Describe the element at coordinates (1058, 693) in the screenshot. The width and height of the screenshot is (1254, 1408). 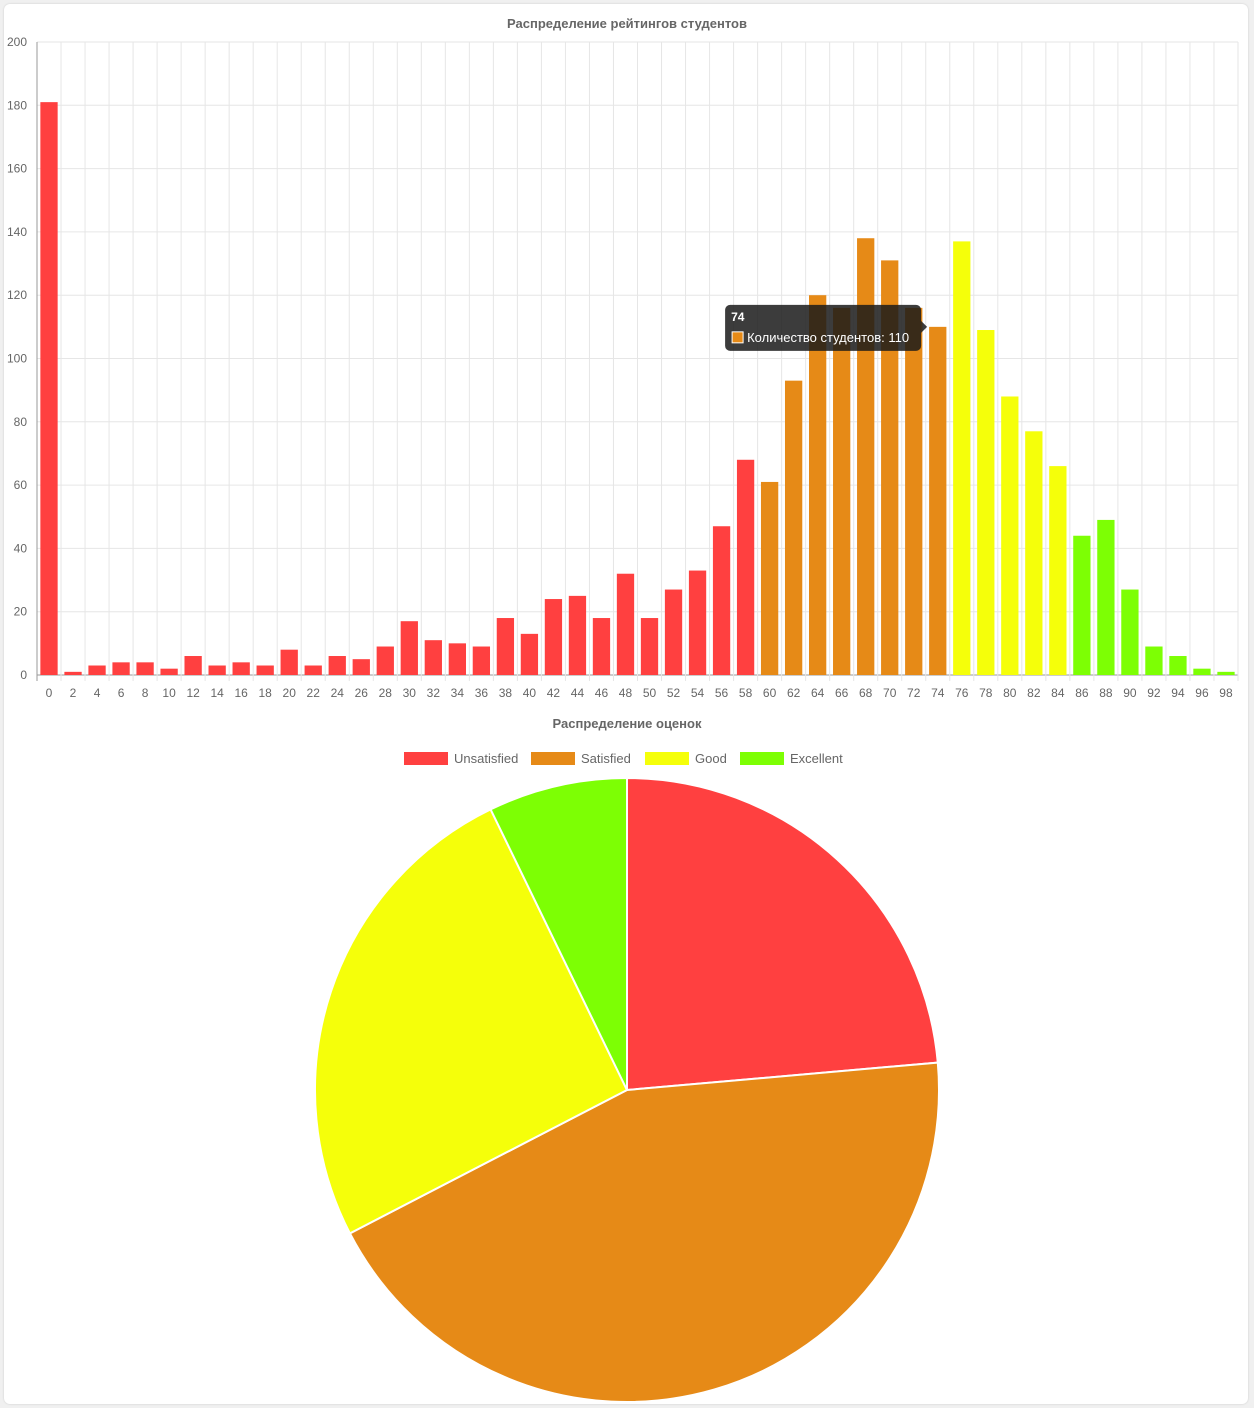
I see `x-tick-label: 84` at that location.